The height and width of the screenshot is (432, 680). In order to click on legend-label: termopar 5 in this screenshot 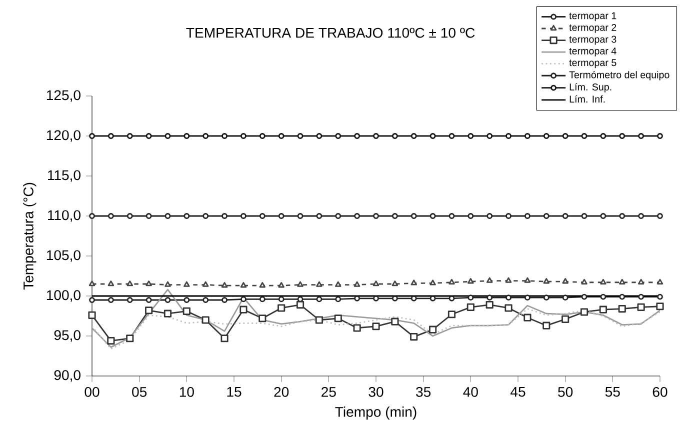, I will do `click(592, 63)`.